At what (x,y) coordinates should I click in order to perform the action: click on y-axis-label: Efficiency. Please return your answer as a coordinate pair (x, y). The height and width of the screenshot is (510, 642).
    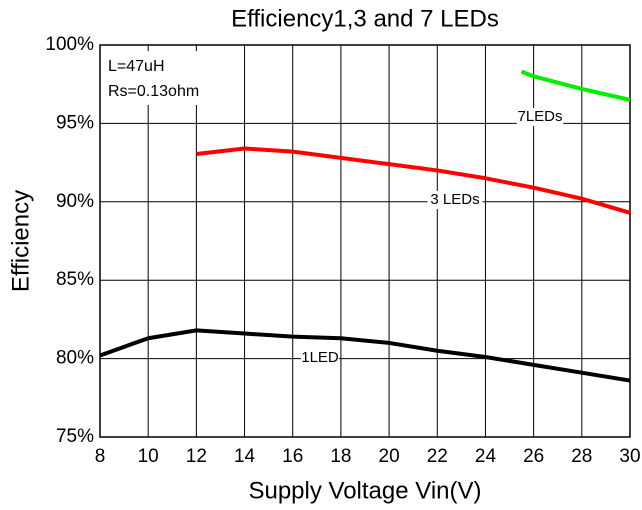
    Looking at the image, I should click on (20, 241).